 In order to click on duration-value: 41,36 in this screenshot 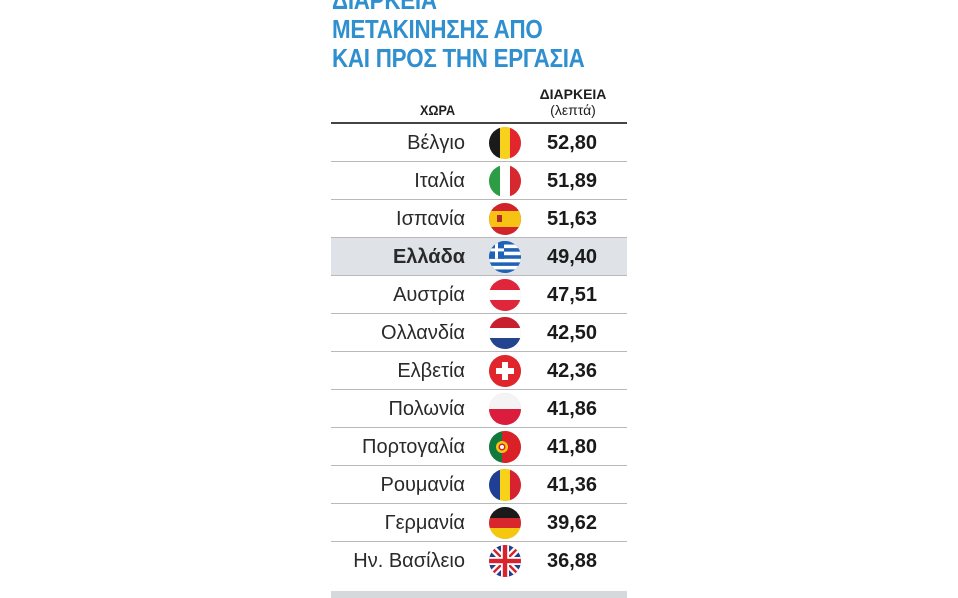, I will do `click(572, 485)`.